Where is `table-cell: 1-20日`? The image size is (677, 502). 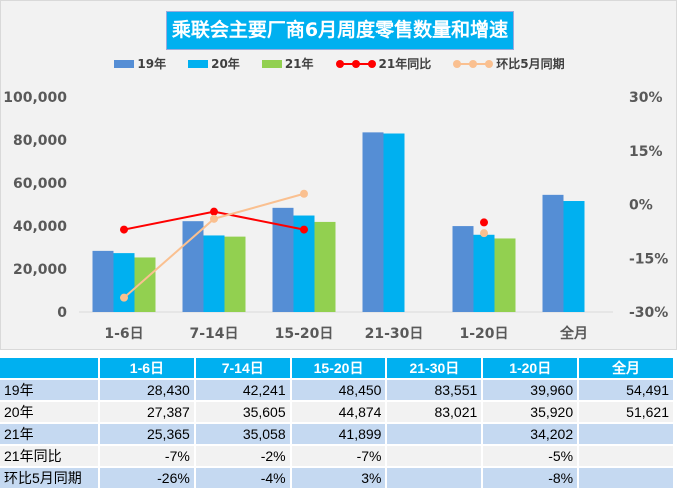 table-cell: 1-20日 is located at coordinates (530, 368).